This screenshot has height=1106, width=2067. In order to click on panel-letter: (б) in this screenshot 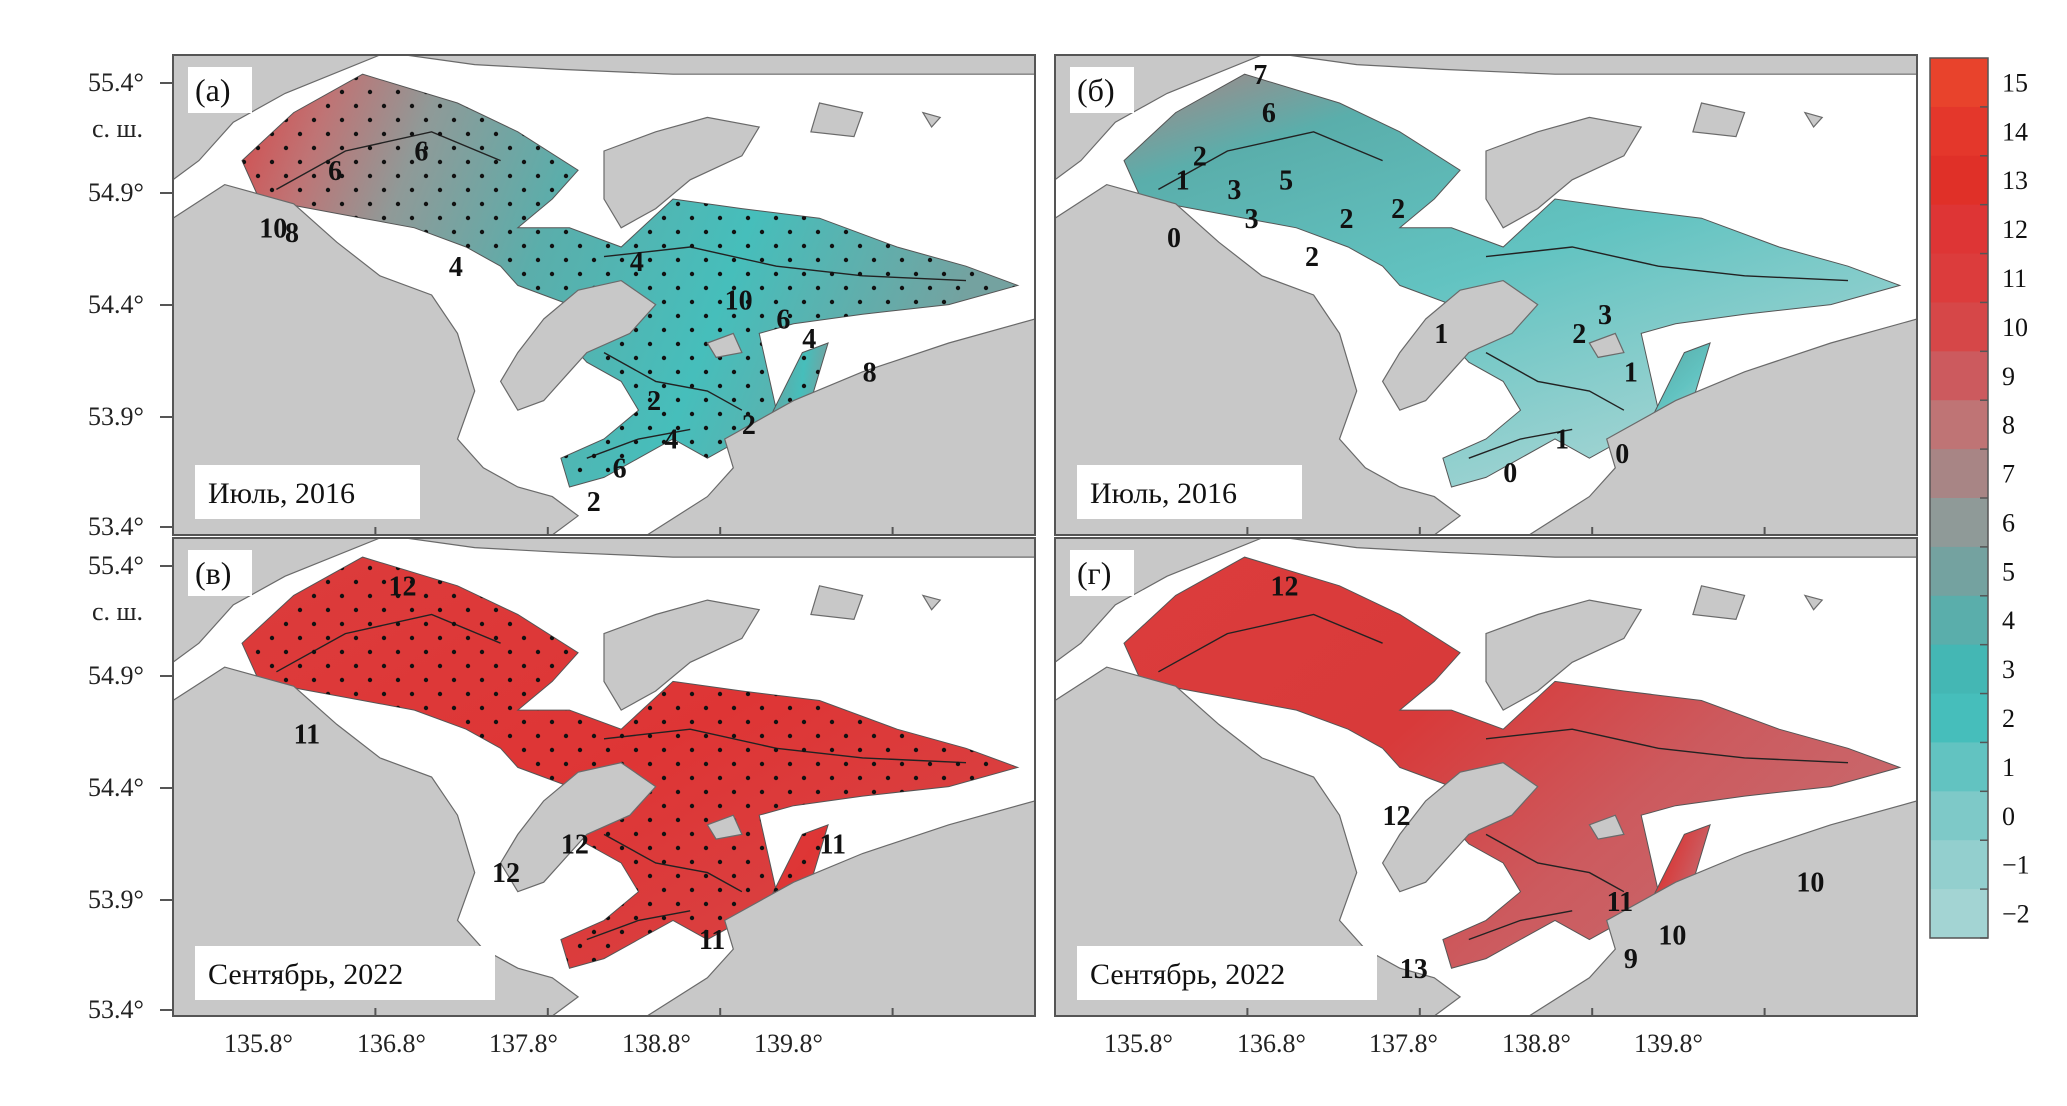, I will do `click(1096, 90)`.